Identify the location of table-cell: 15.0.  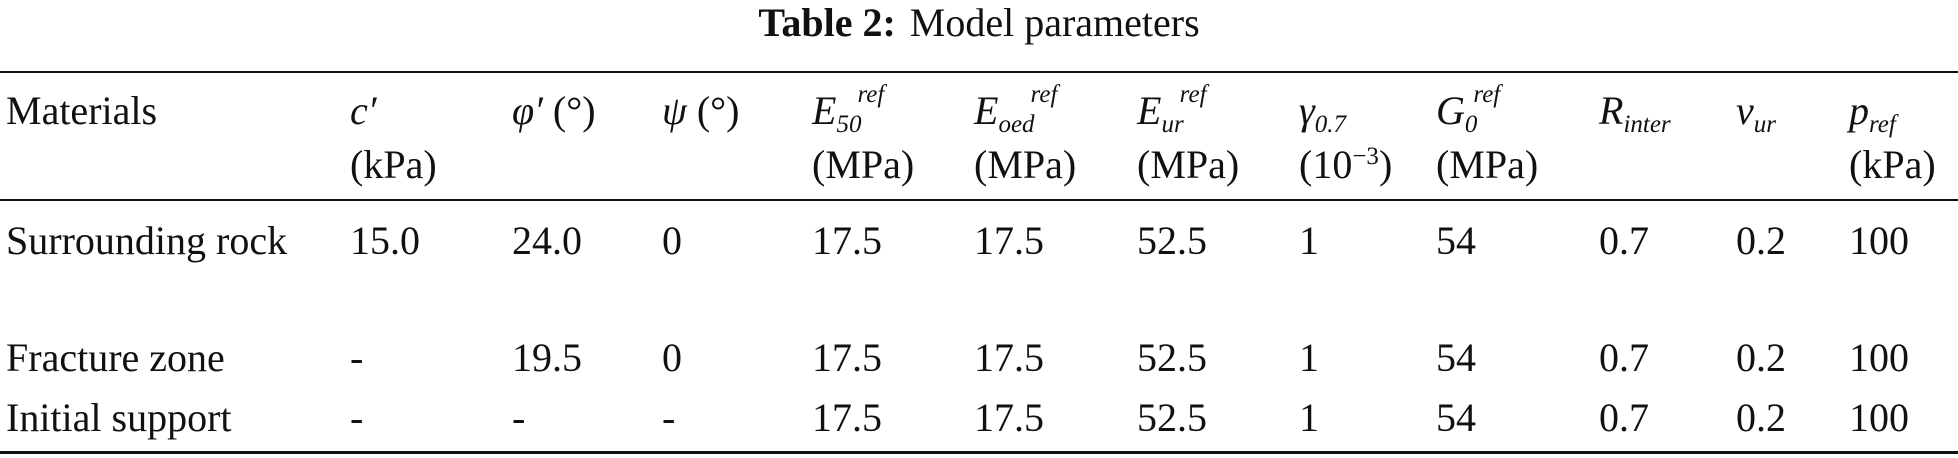
(385, 240).